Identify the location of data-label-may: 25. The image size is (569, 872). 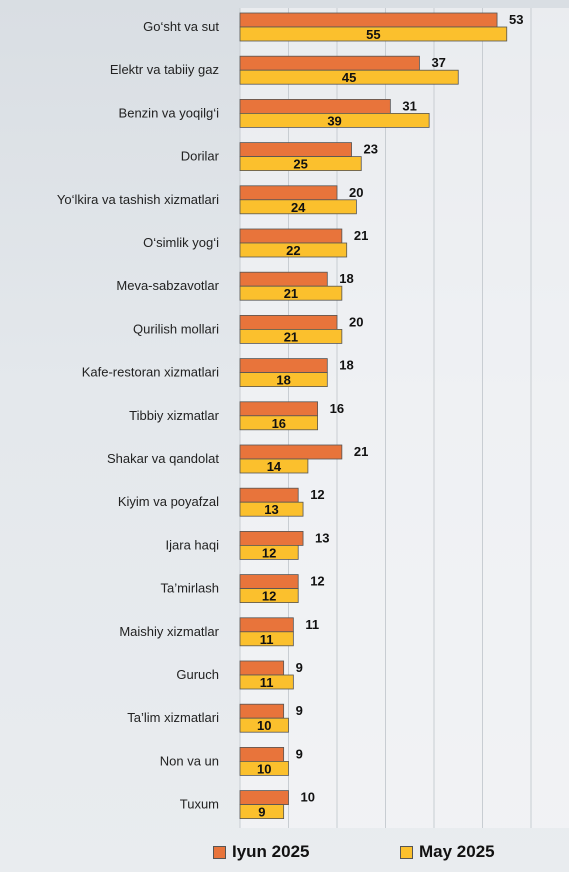
(300, 164).